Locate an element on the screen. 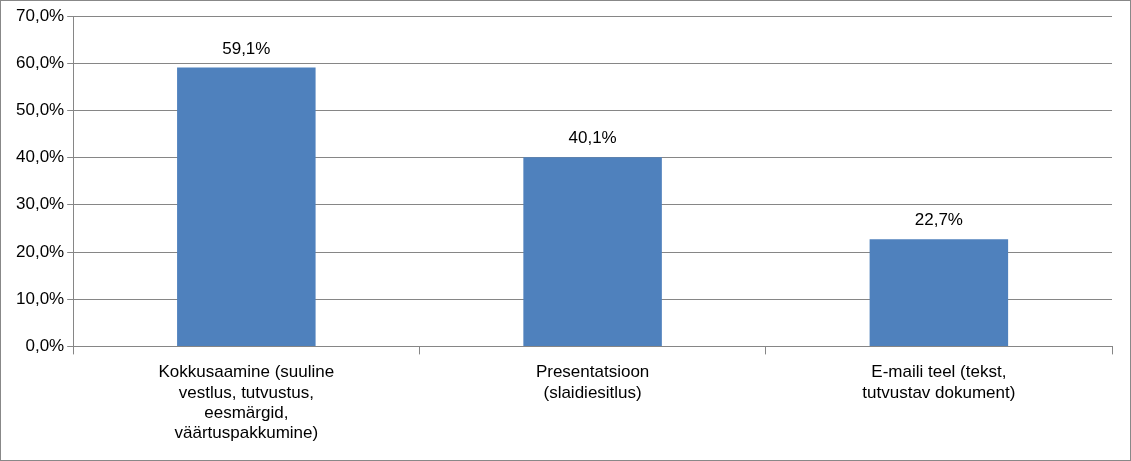 The width and height of the screenshot is (1131, 461). y-tick-label: 10,0% is located at coordinates (40, 298).